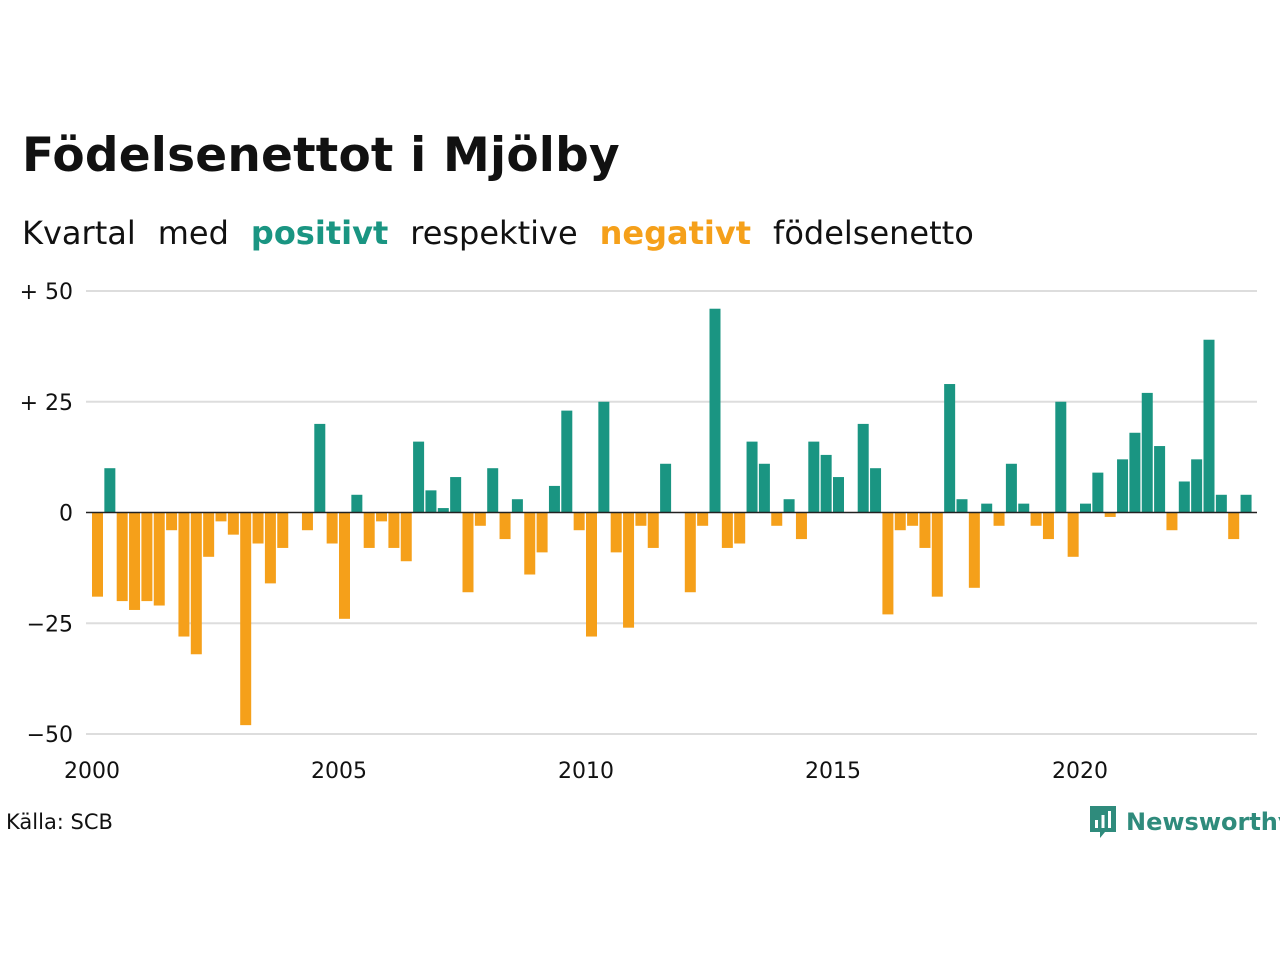  What do you see at coordinates (46, 292) in the screenshot?
I see `y-tick-label: + 50` at bounding box center [46, 292].